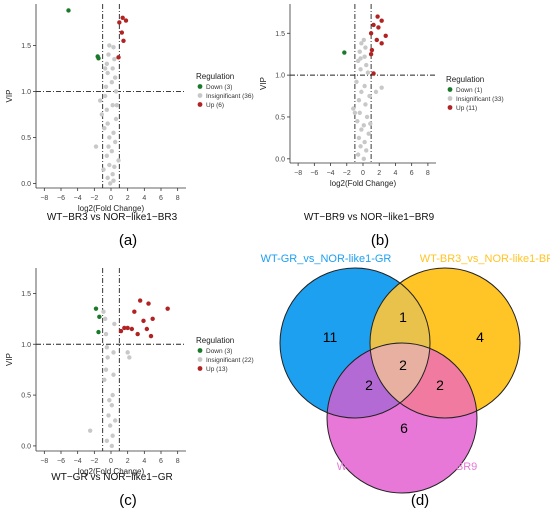  I want to click on legend-entry-down: Down (1), so click(469, 90).